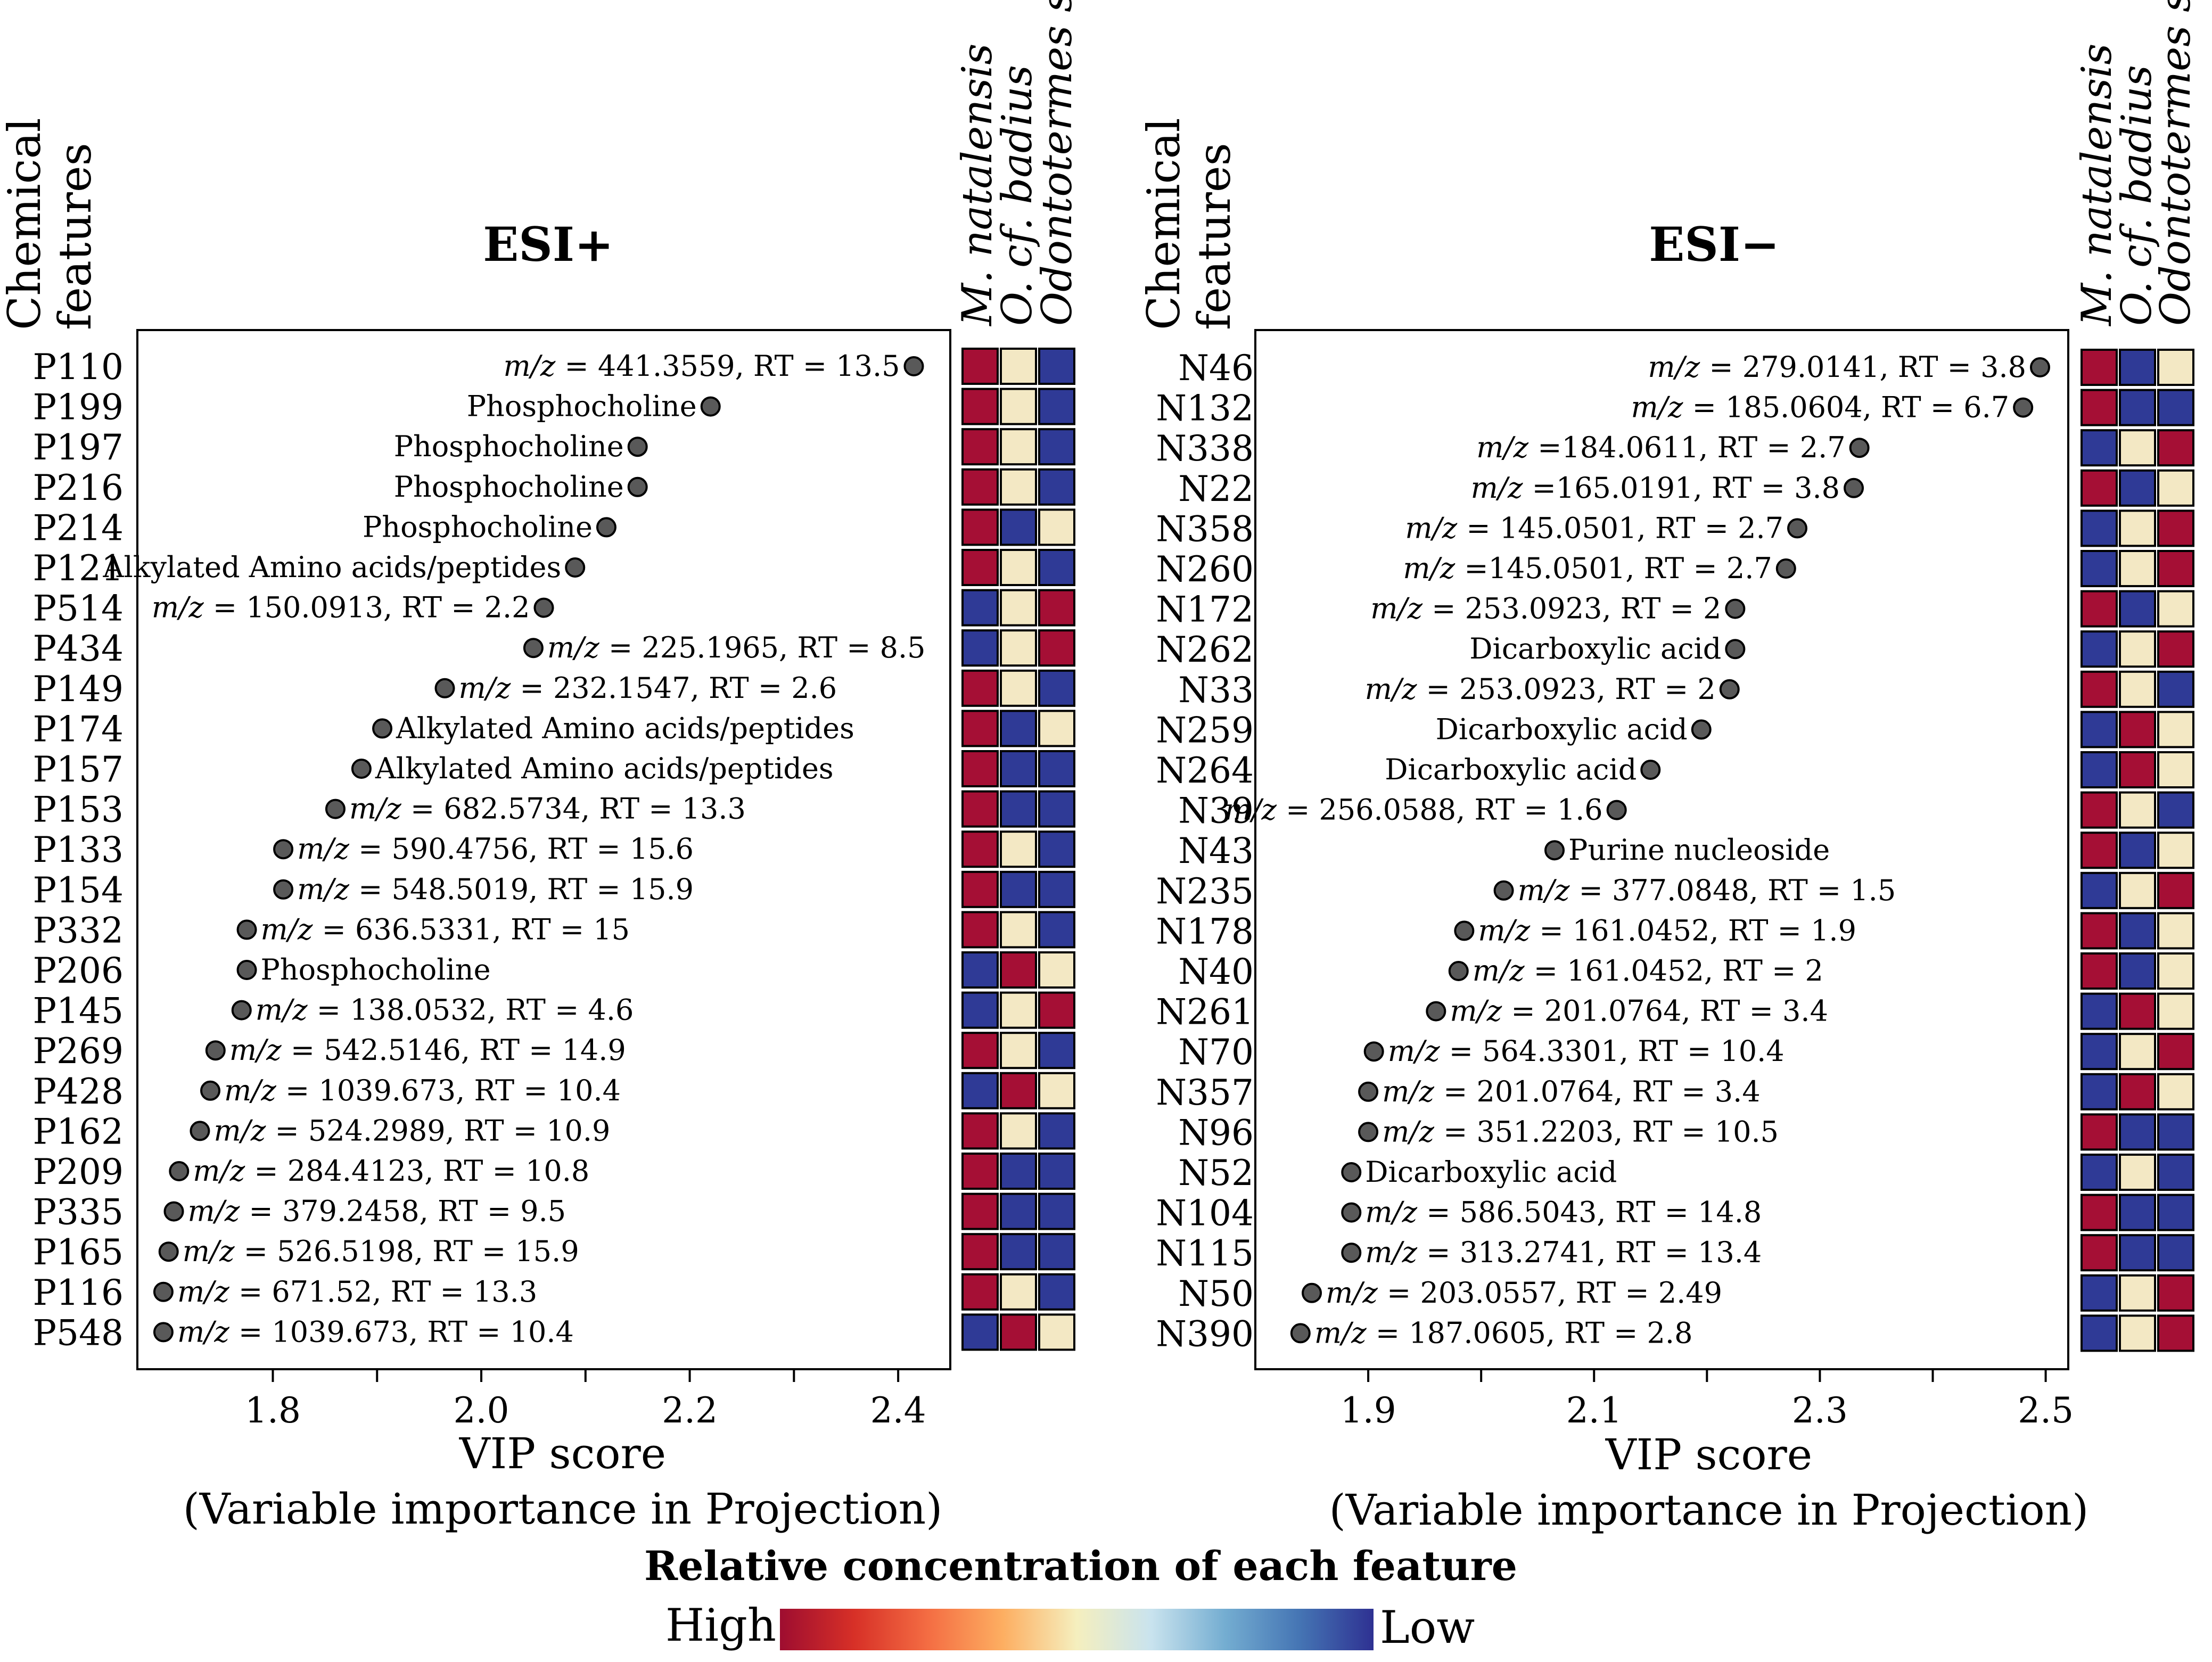 This screenshot has width=2212, height=1662. Describe the element at coordinates (454, 1050) in the screenshot. I see `annotation-text: = 542.5146, RT = 14.9` at that location.